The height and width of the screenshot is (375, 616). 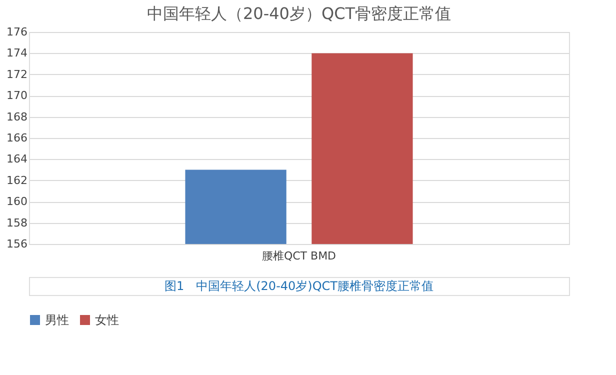 What do you see at coordinates (17, 32) in the screenshot?
I see `y-tick-label: 176` at bounding box center [17, 32].